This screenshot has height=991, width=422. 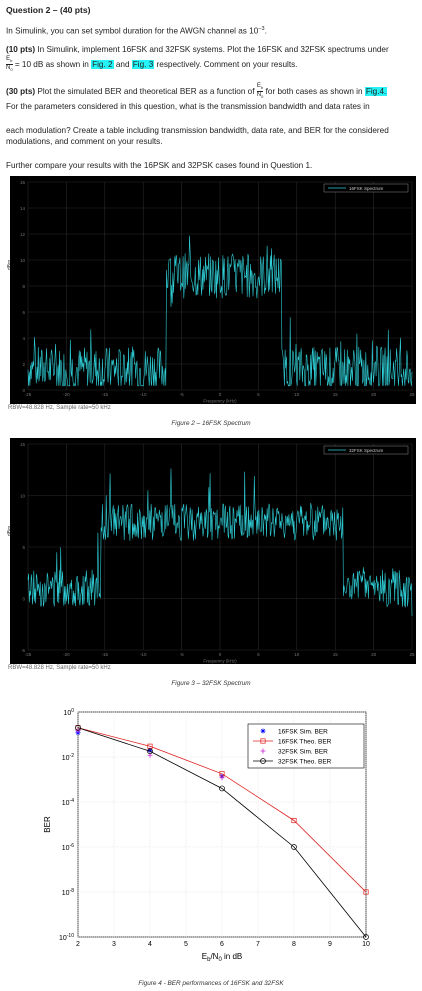 I want to click on y-tick-label: -5, so click(x=23, y=650).